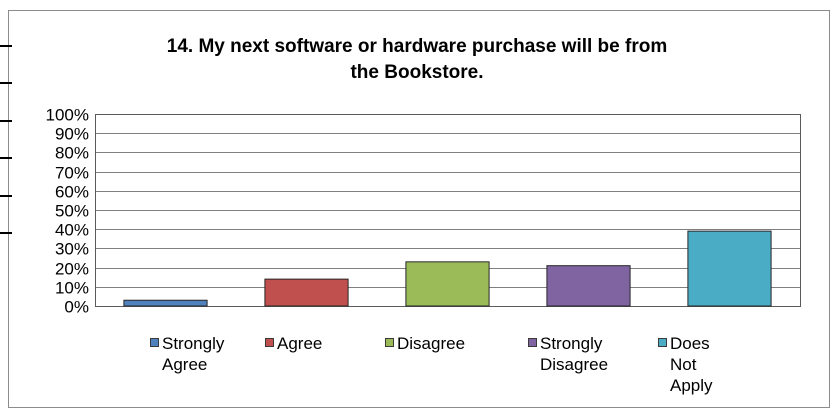 The image size is (834, 411). I want to click on y-tick-label: 30%, so click(72, 249).